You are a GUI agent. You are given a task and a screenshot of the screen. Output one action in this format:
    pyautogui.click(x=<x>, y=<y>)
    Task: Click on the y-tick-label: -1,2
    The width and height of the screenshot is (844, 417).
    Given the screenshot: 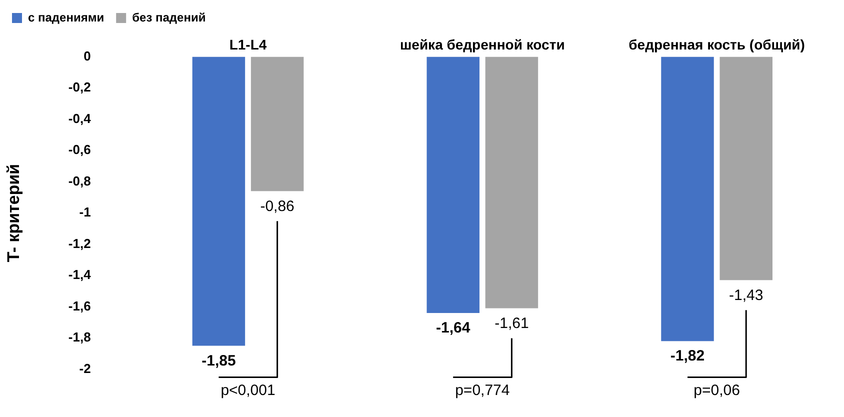 What is the action you would take?
    pyautogui.click(x=79, y=243)
    